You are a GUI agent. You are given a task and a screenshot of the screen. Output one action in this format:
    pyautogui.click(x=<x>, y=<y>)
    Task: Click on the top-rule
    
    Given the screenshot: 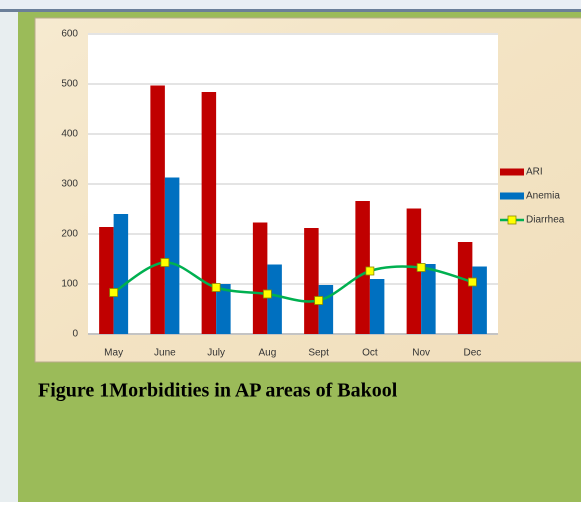 What is the action you would take?
    pyautogui.click(x=290, y=10)
    